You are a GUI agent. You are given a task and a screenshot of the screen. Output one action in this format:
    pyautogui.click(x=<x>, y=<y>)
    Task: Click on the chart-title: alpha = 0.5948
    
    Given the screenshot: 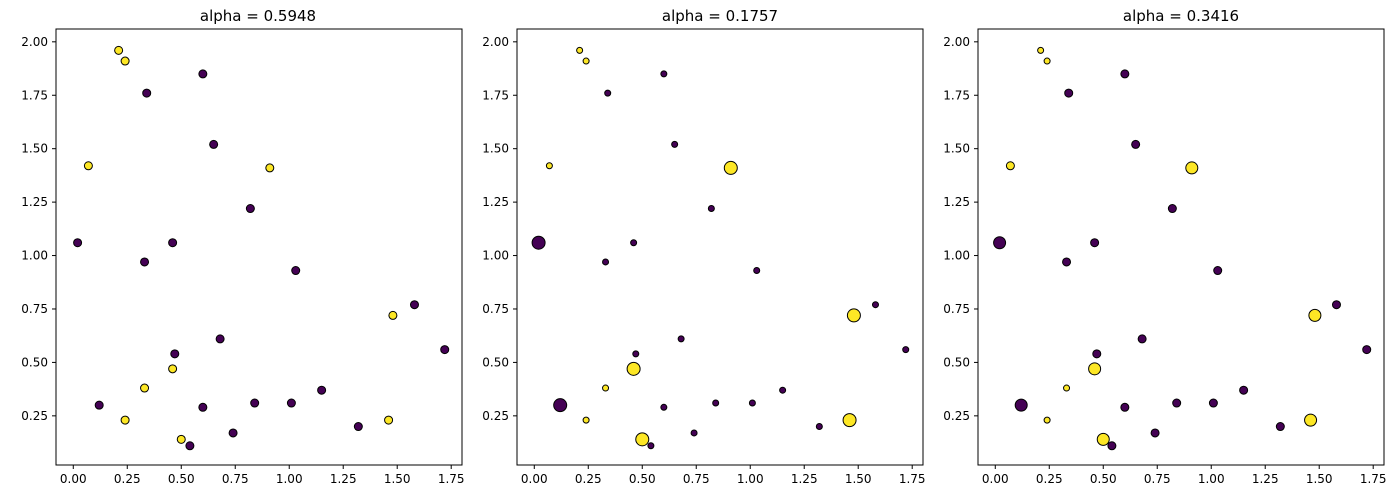 What is the action you would take?
    pyautogui.click(x=258, y=16)
    